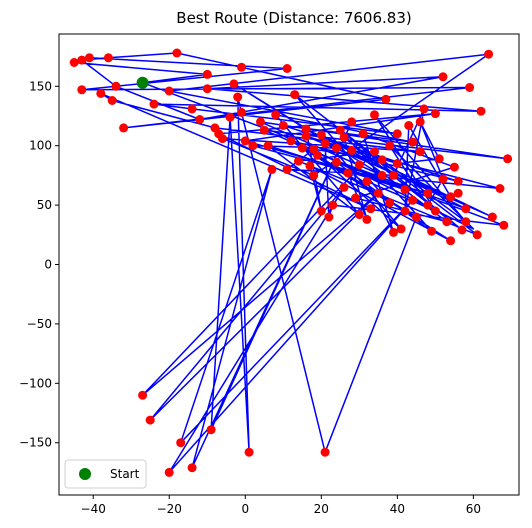 The image size is (532, 528). I want to click on chart-title: Best Route (Distance: 7606.83), so click(293, 18).